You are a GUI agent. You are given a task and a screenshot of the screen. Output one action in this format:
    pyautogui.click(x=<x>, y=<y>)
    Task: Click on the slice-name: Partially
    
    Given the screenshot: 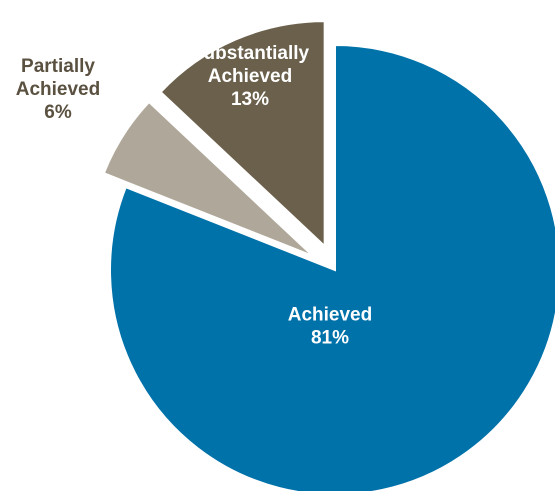 What is the action you would take?
    pyautogui.click(x=58, y=66)
    